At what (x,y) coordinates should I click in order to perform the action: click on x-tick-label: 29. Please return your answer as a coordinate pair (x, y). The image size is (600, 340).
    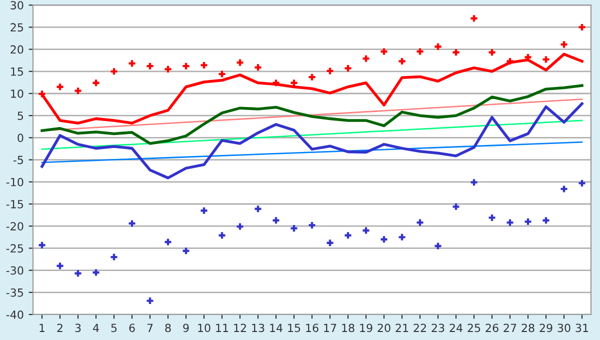
    Looking at the image, I should click on (546, 328).